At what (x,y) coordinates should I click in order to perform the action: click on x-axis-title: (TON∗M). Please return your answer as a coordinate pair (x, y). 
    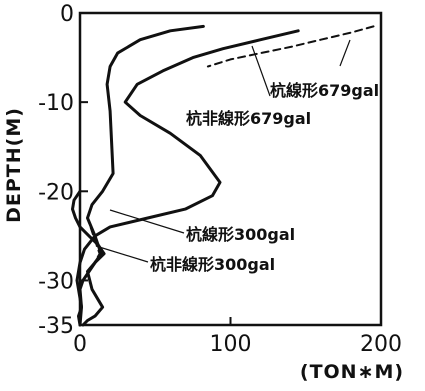
    Looking at the image, I should click on (352, 372).